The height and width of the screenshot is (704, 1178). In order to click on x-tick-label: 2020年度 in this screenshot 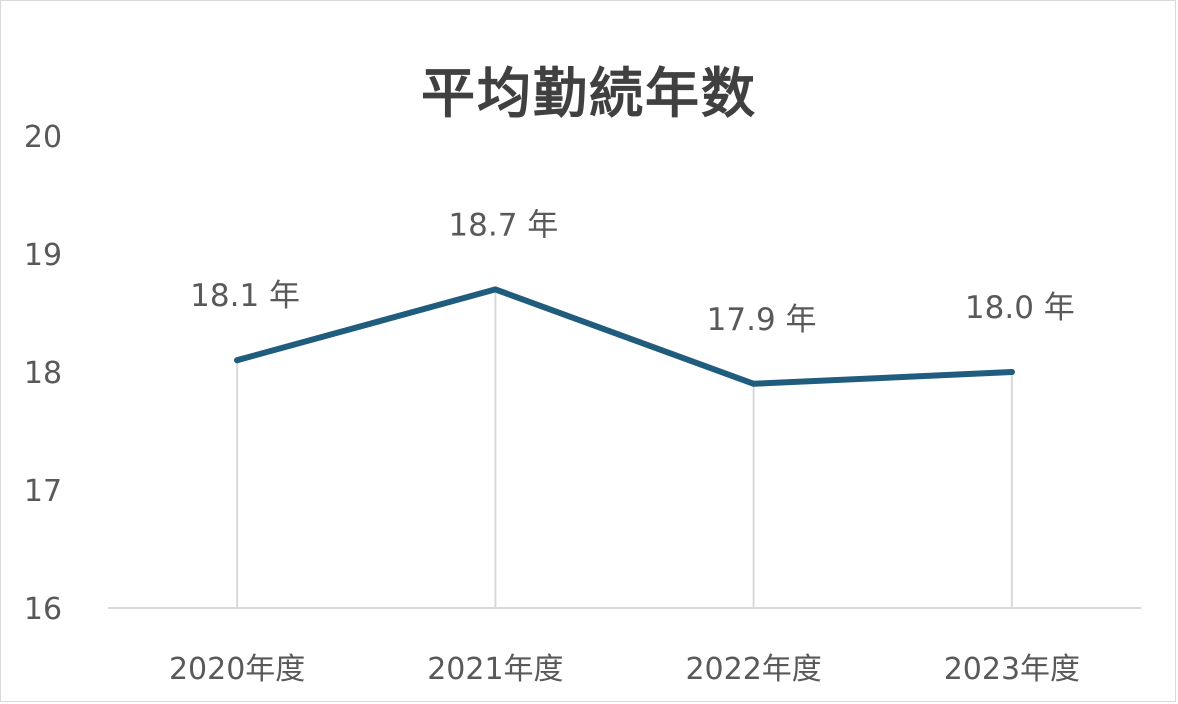, I will do `click(237, 669)`.